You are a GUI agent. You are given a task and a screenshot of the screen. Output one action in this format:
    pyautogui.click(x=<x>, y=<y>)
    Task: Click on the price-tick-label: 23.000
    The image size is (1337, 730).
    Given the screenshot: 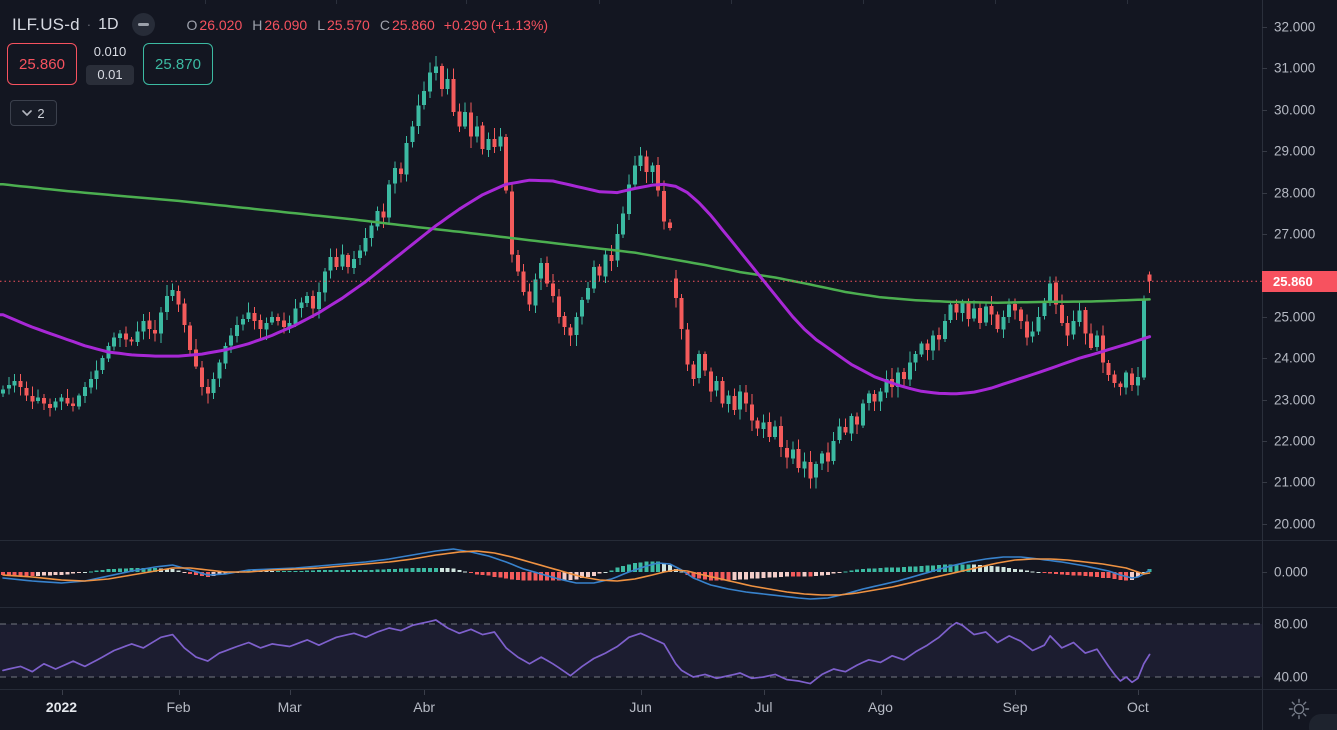 What is the action you would take?
    pyautogui.click(x=1295, y=400)
    